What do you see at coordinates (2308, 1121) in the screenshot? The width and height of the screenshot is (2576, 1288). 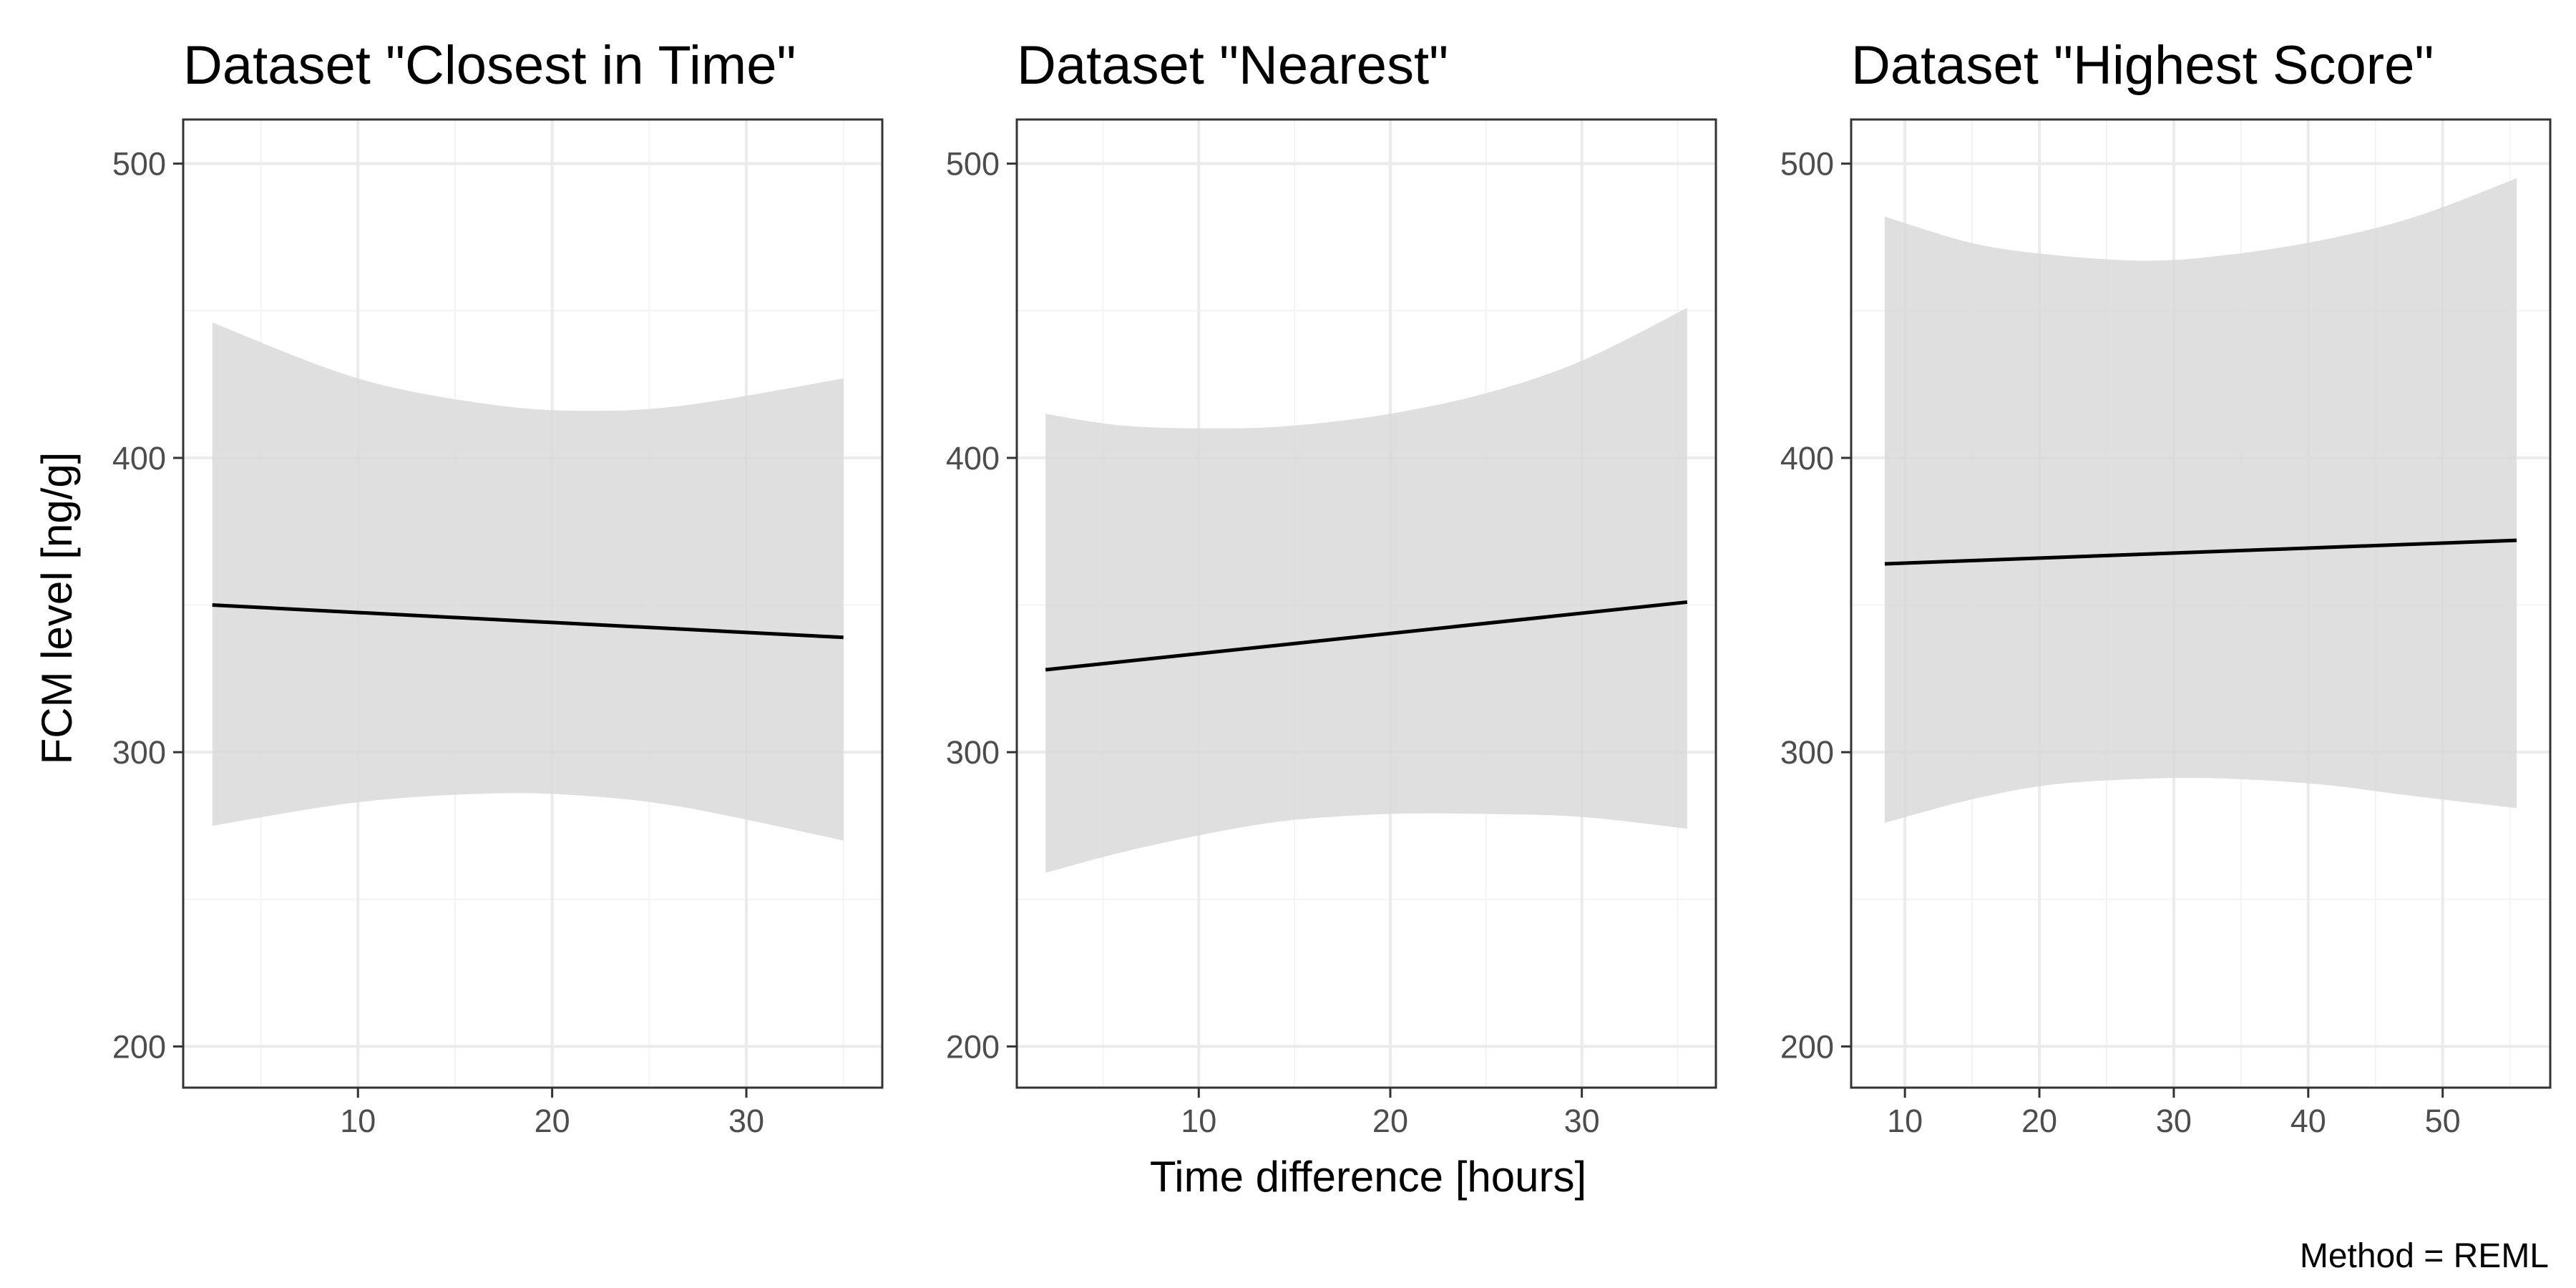 I see `x-tick-label: 40` at bounding box center [2308, 1121].